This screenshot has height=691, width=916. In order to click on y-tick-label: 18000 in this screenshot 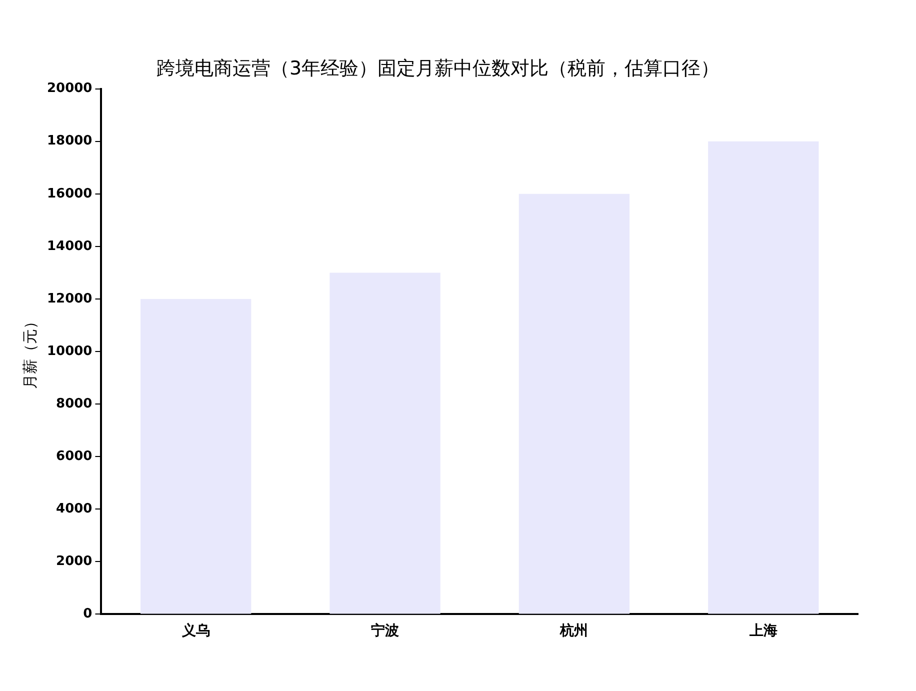, I will do `click(69, 141)`.